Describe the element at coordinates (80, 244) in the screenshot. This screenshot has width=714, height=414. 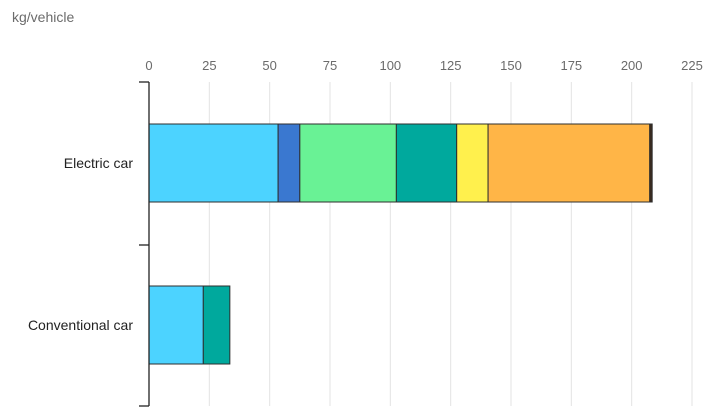
I see `category-labels: Electric car Conventional car` at that location.